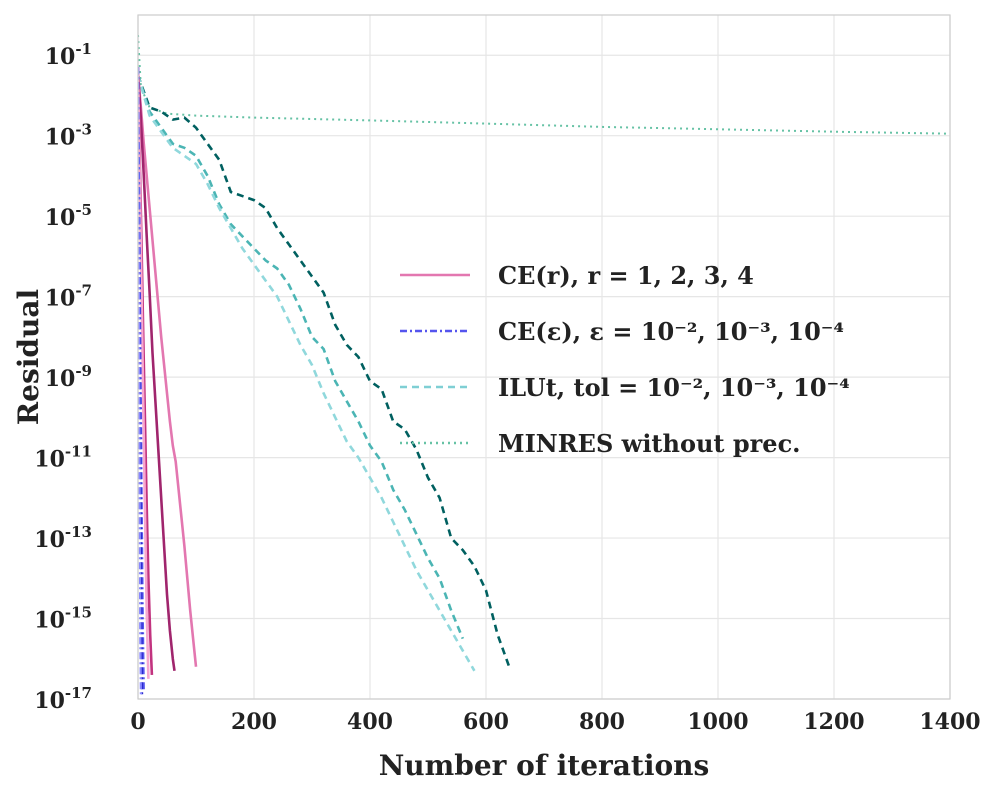 The height and width of the screenshot is (800, 1000). I want to click on y-tick-label: 10⁻⁷, so click(68, 297).